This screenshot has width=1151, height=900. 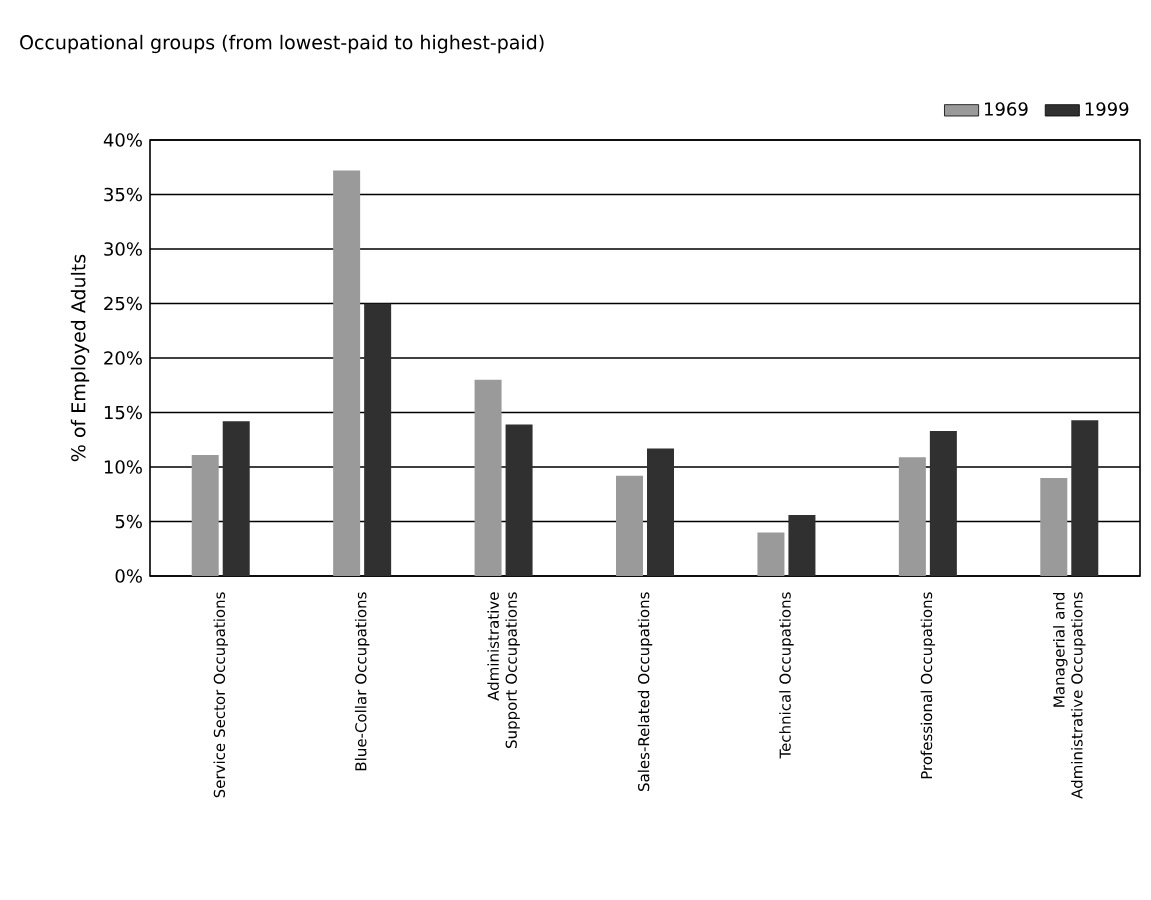 I want to click on legend-label: 1969, so click(x=1006, y=109).